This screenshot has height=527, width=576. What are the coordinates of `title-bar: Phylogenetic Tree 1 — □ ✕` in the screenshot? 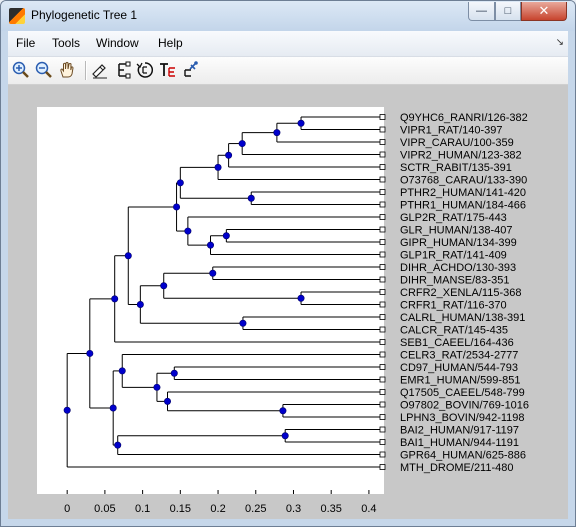 It's located at (288, 16).